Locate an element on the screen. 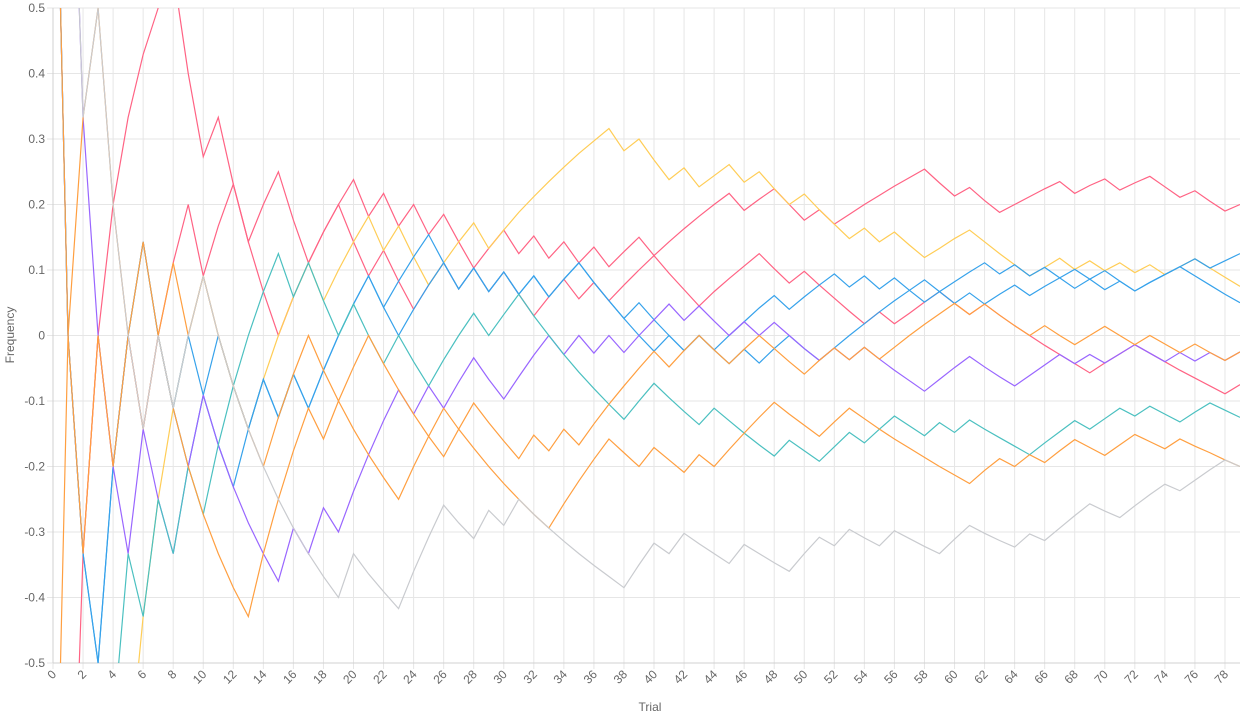  y-axis-title: Frequency is located at coordinates (10, 335).